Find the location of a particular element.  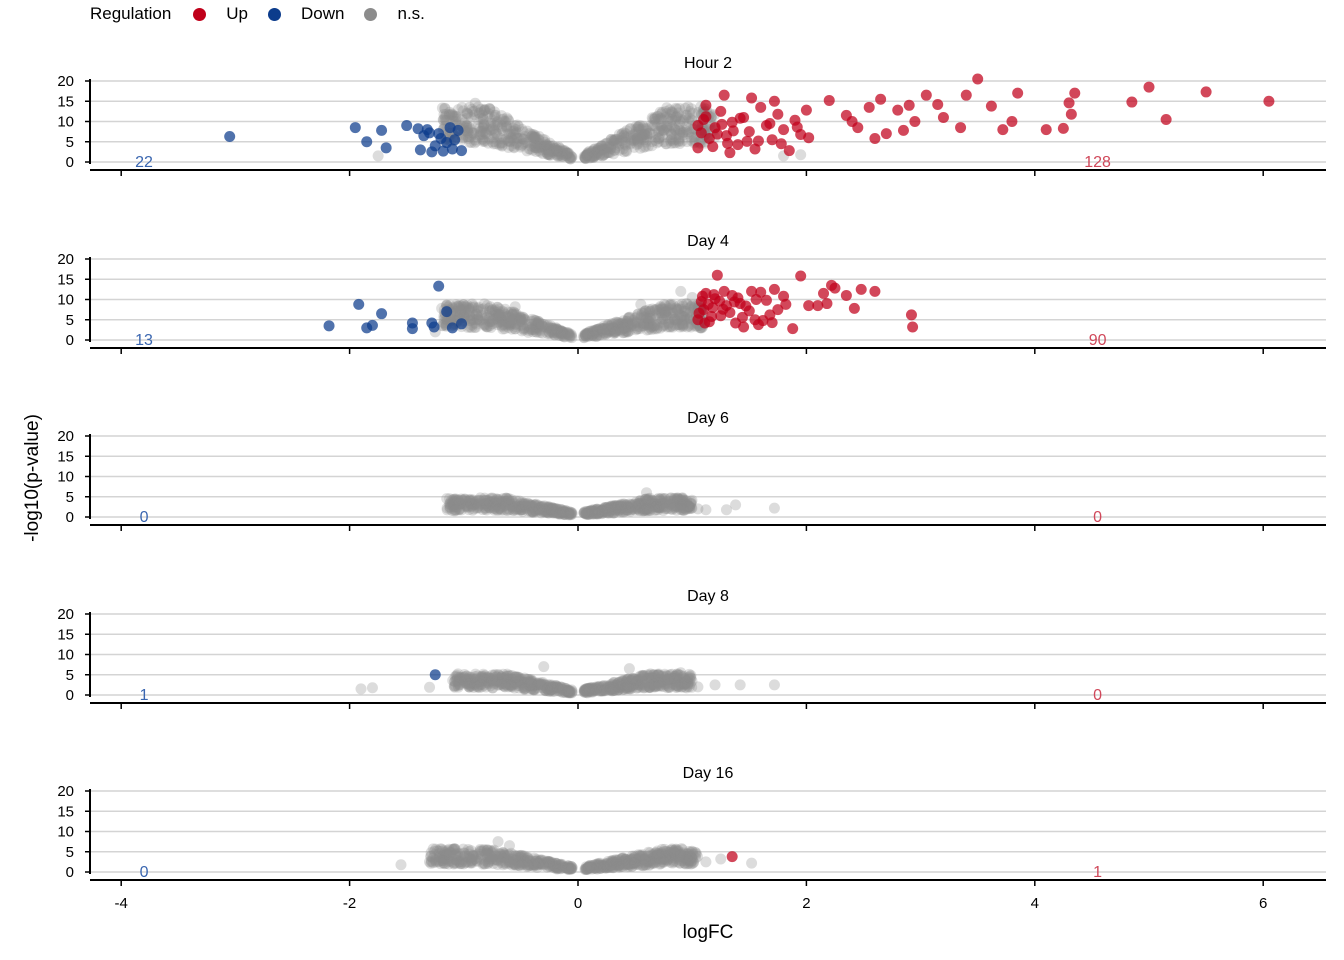

x-tick-label: 4 is located at coordinates (1035, 903).